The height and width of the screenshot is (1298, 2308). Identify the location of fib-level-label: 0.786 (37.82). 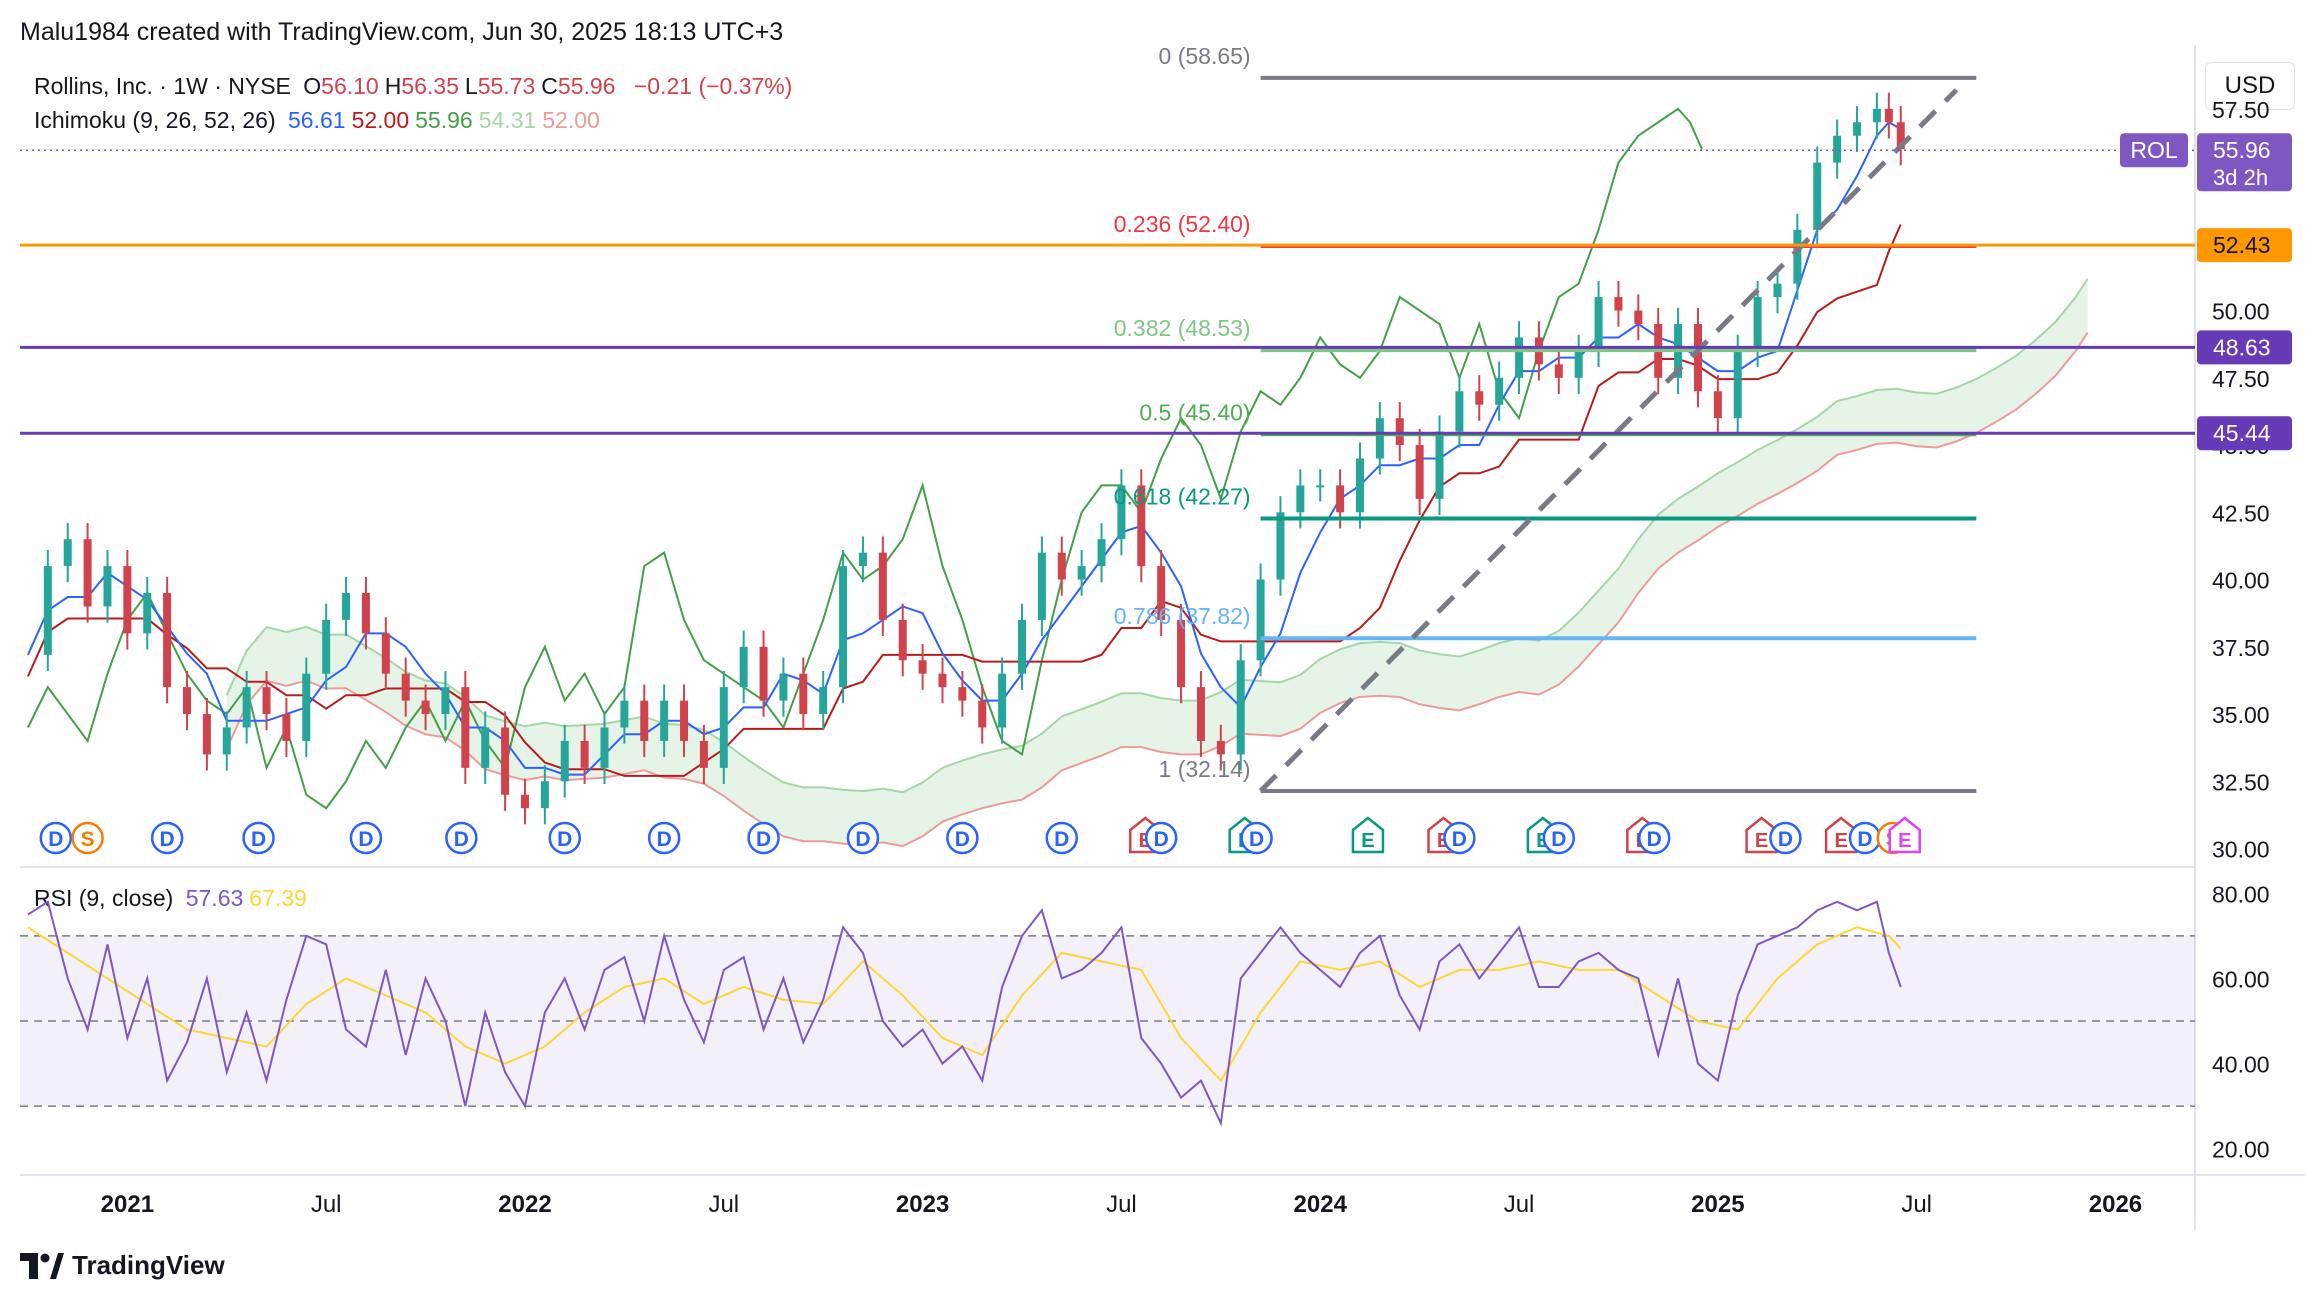
(1182, 616).